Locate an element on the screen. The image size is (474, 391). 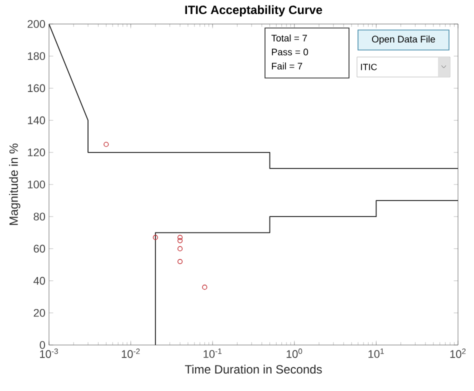
y-tick-label: 160 is located at coordinates (37, 88).